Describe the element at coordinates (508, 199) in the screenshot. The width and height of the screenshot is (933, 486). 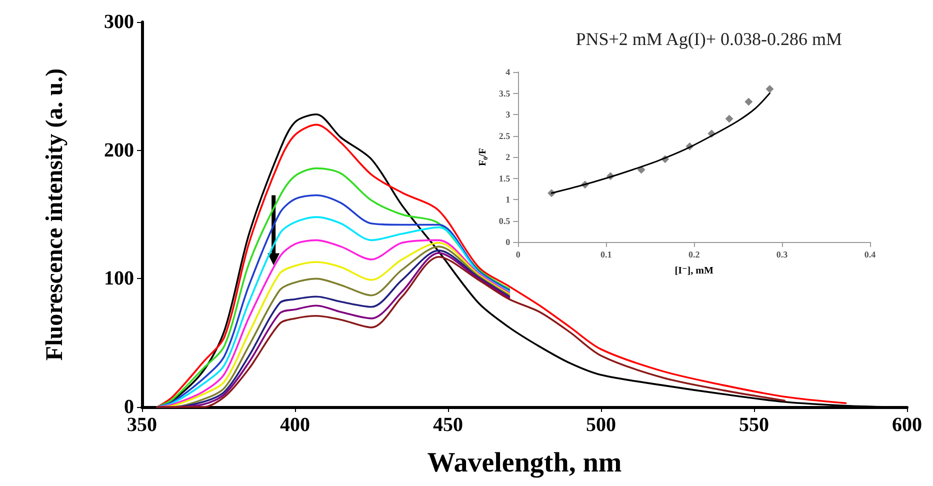
I see `y-tick-label: 1` at that location.